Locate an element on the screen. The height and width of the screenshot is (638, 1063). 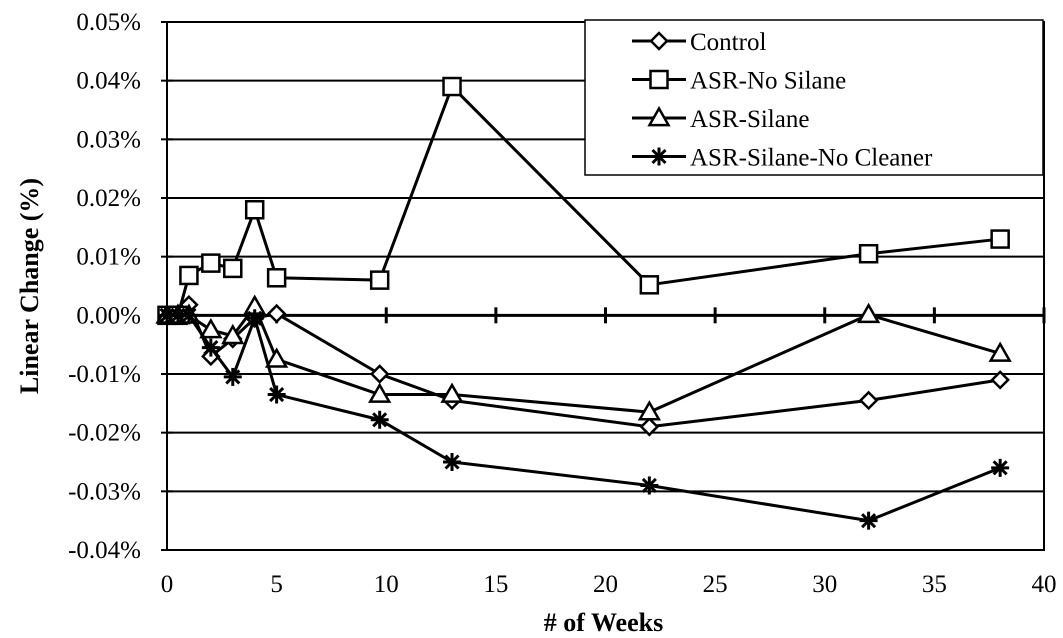
y-tick-label: -0.03% is located at coordinates (104, 491).